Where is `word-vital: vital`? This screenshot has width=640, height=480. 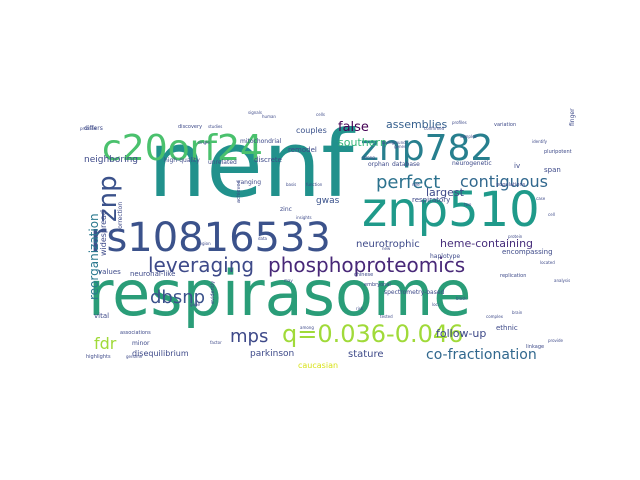 word-vital: vital is located at coordinates (101, 316).